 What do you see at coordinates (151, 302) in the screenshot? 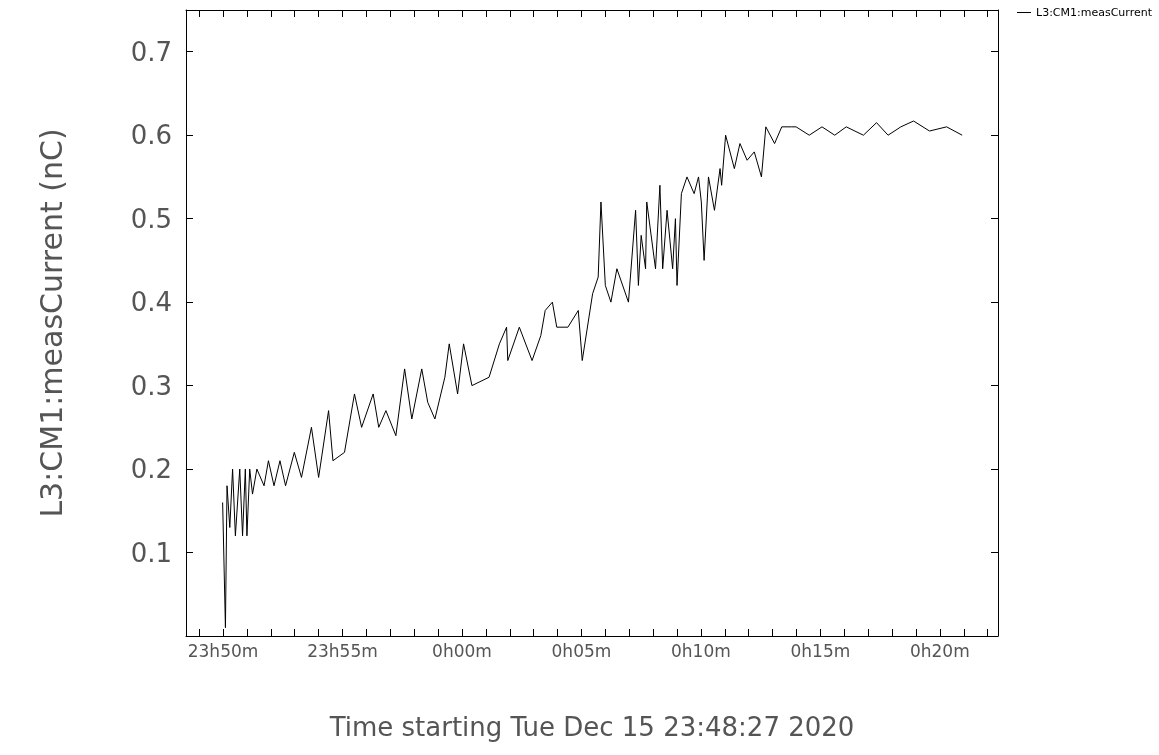
I see `y-tick-label: 0.4` at bounding box center [151, 302].